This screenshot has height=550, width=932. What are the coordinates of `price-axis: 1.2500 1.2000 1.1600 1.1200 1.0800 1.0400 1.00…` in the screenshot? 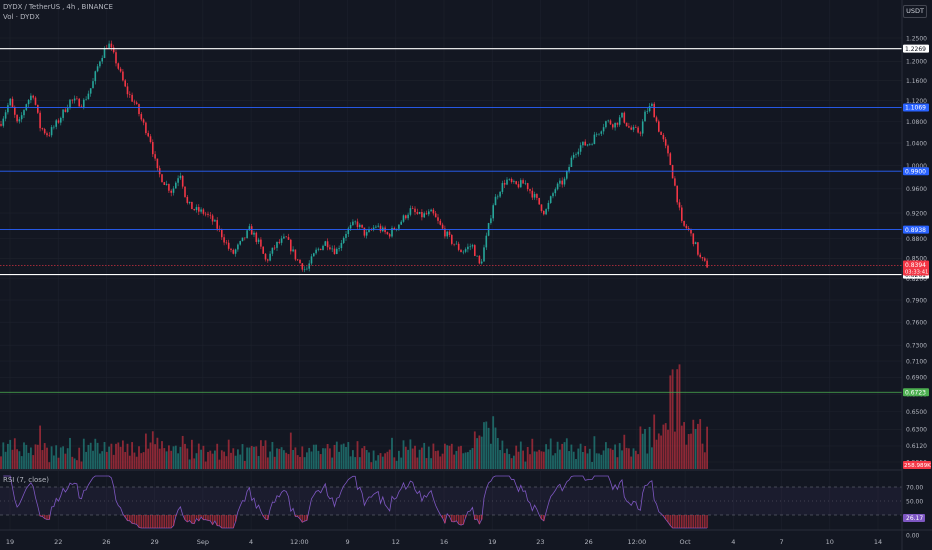 It's located at (914, 275).